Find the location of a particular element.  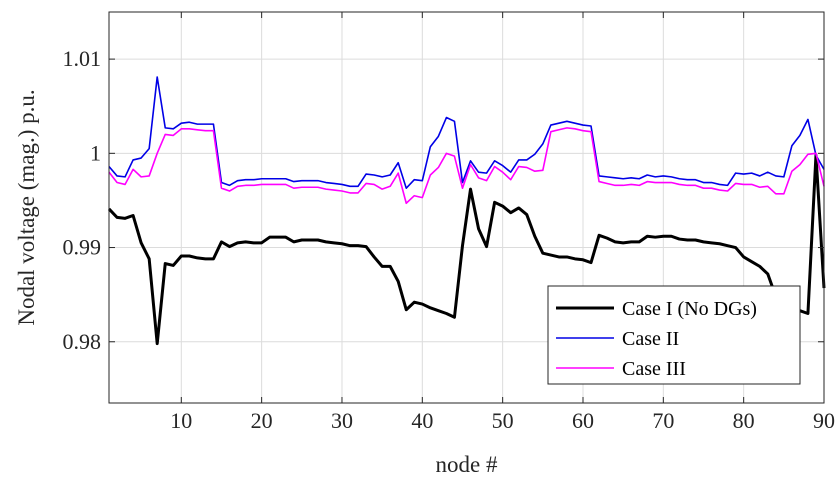

y-tick-label: 0.99 is located at coordinates (82, 247).